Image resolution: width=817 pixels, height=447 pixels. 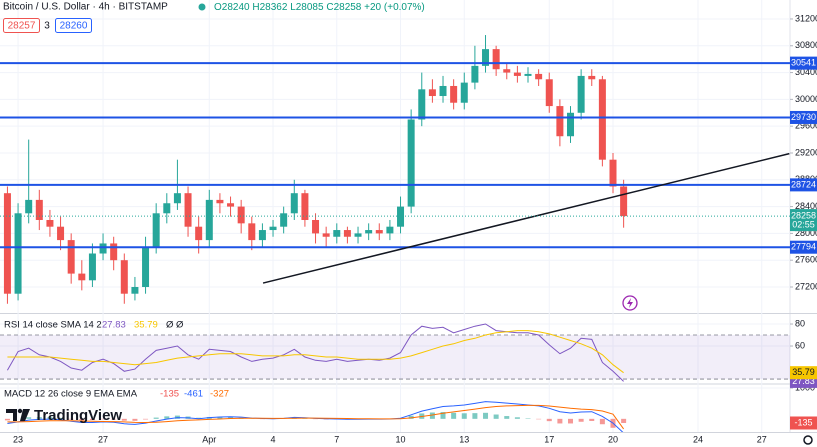 I want to click on ohlc-close: C28258, so click(x=343, y=7).